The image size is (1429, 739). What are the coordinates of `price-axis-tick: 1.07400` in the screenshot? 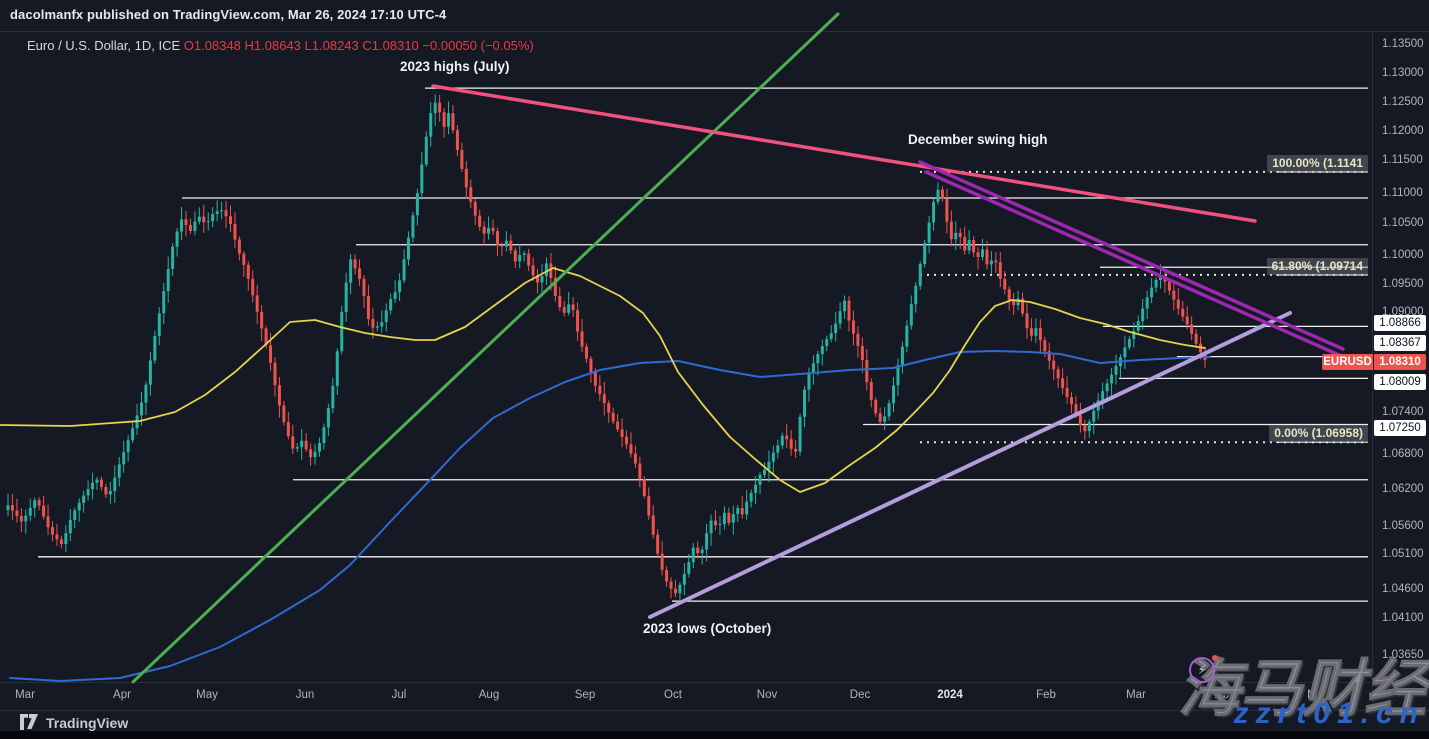 It's located at (1403, 412).